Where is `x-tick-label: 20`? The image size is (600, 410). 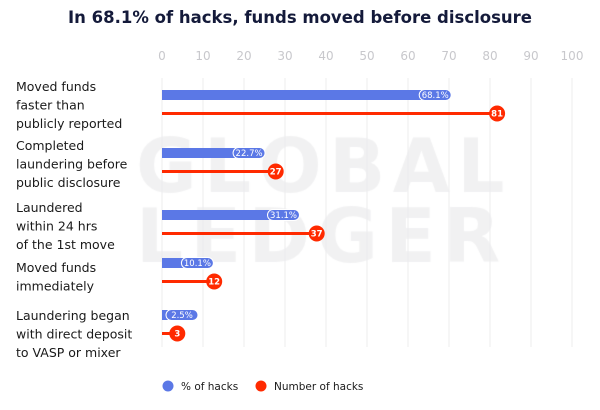
x-tick-label: 20 is located at coordinates (243, 56).